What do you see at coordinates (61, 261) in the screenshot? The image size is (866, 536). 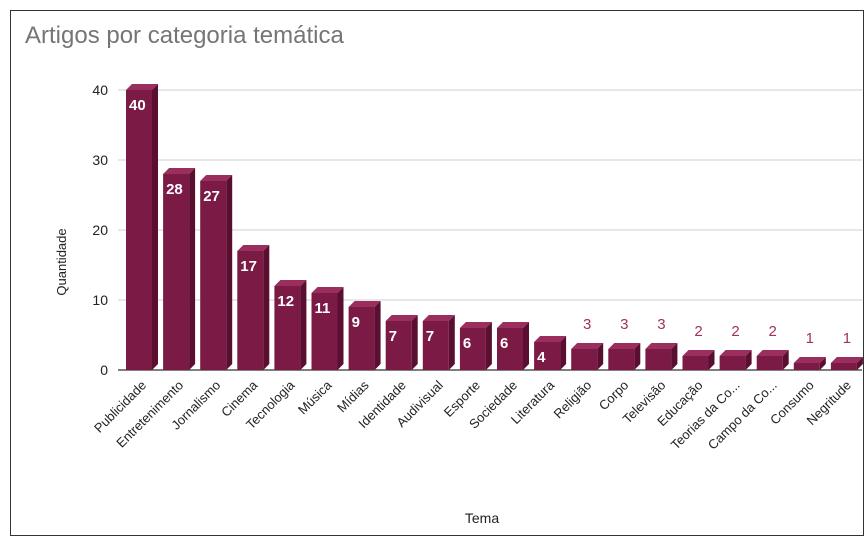 I see `y-axis-label: Quantidade` at bounding box center [61, 261].